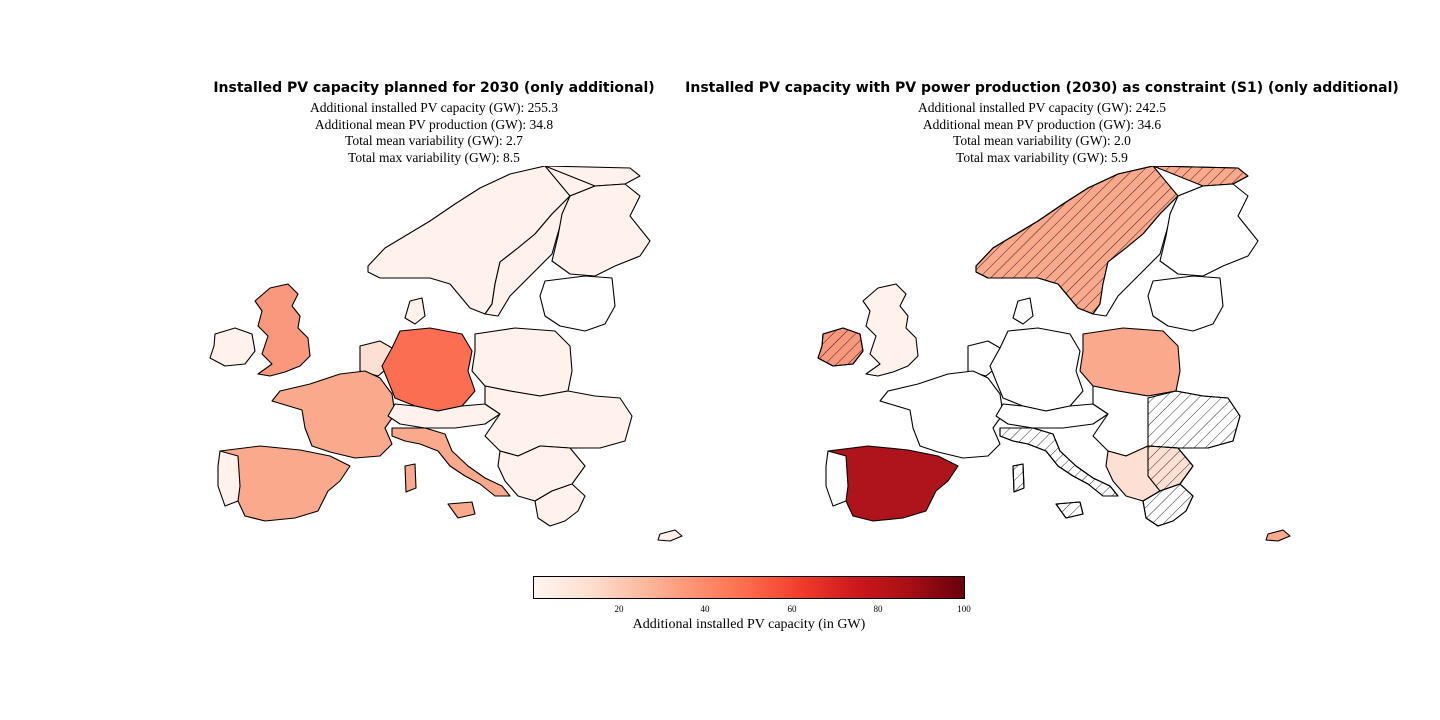 Image resolution: width=1440 pixels, height=720 pixels. I want to click on hatch-ireland, so click(840, 347).